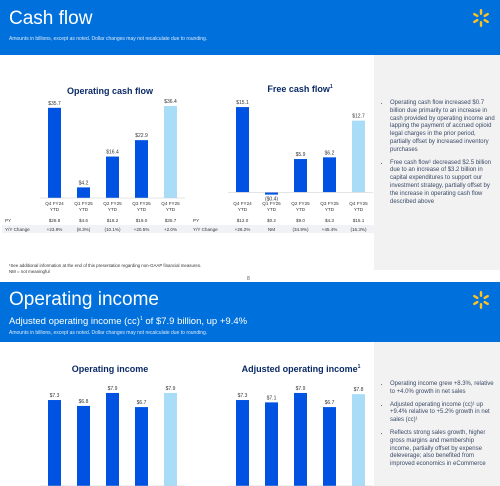 This screenshot has width=500, height=486. Describe the element at coordinates (141, 220) in the screenshot. I see `table-cell: $19.0` at that location.